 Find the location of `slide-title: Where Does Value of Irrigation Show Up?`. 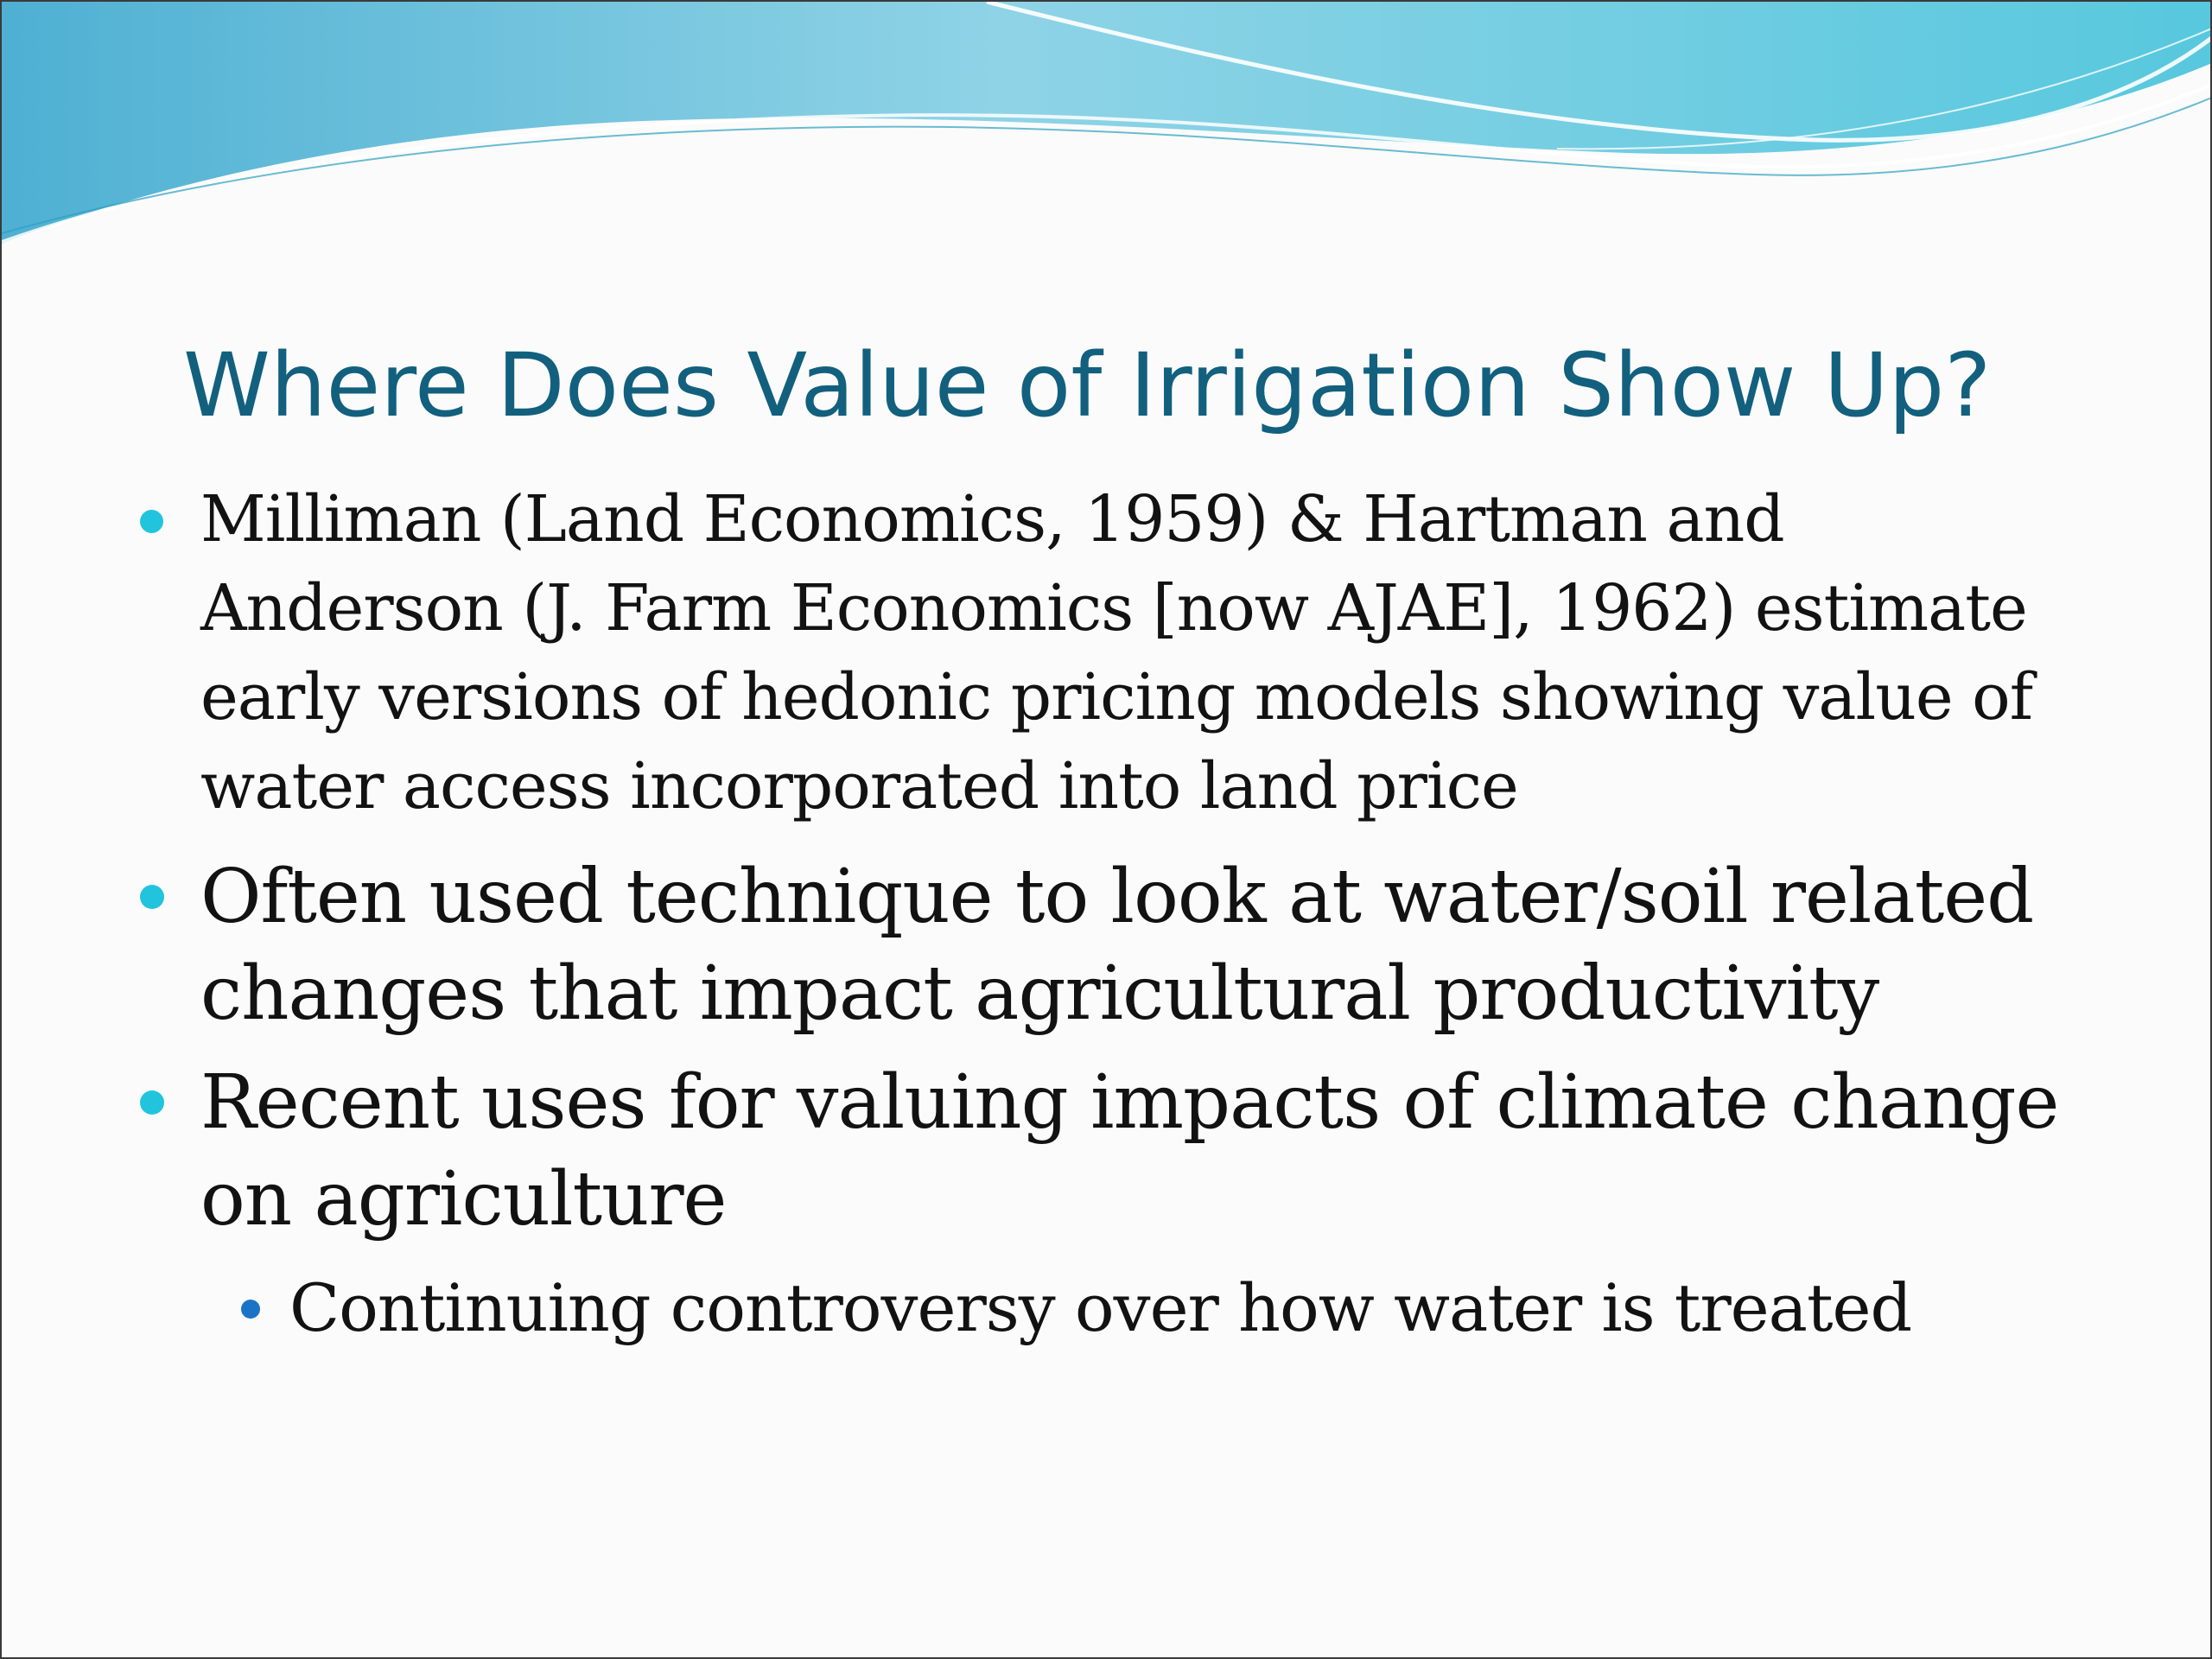

slide-title: Where Does Value of Irrigation Show Up? is located at coordinates (1087, 385).